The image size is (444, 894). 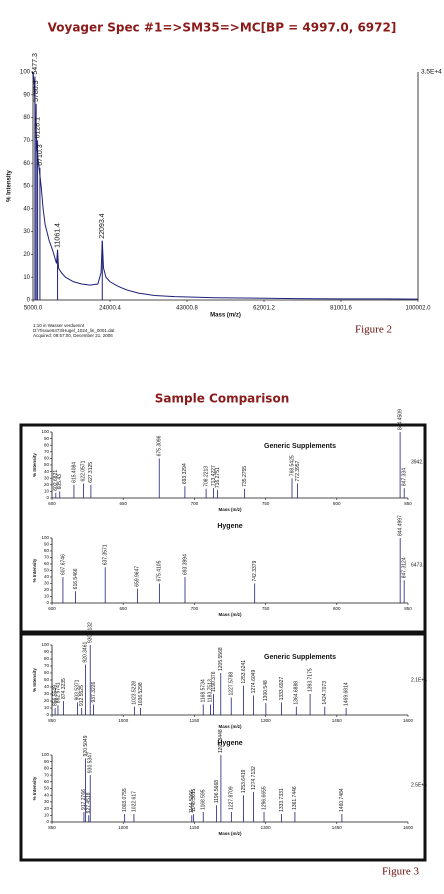 I want to click on peak-label: 1274.6049, so click(x=254, y=682).